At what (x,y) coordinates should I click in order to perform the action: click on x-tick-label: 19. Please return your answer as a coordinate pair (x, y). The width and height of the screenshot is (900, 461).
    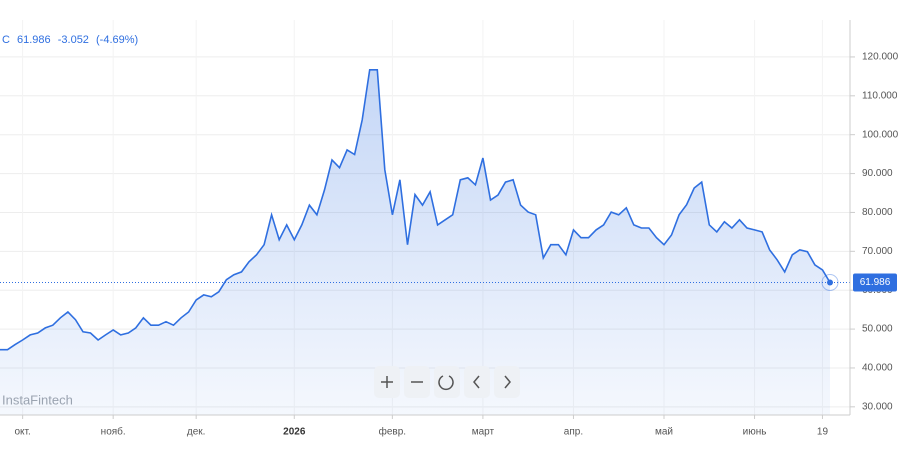
    Looking at the image, I should click on (823, 432).